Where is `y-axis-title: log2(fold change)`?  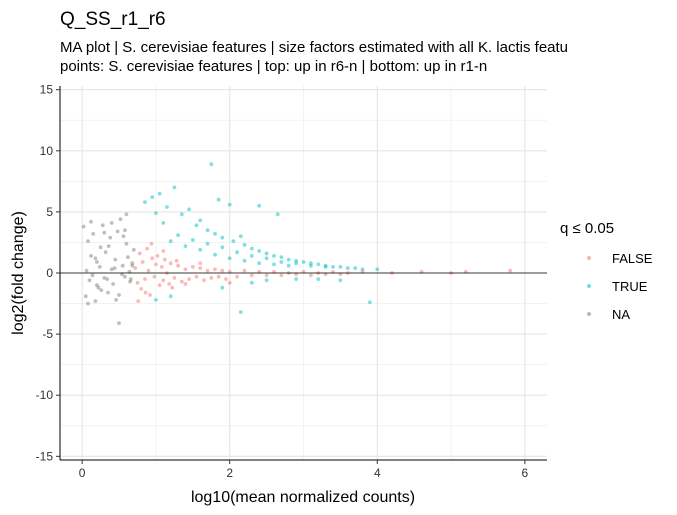
y-axis-title: log2(fold change) is located at coordinates (18, 273).